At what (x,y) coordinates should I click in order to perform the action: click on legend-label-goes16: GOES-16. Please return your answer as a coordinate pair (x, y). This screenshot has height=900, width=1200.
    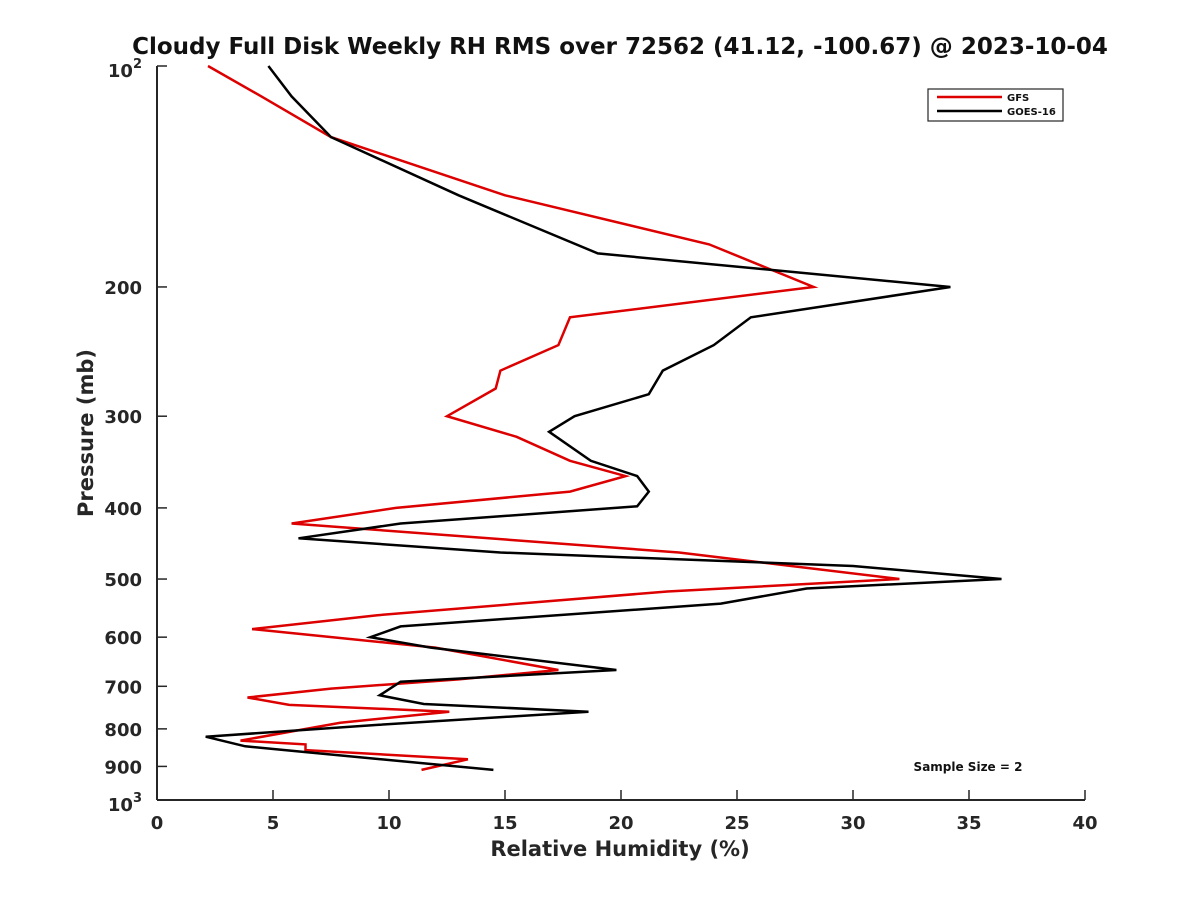
    Looking at the image, I should click on (1031, 112).